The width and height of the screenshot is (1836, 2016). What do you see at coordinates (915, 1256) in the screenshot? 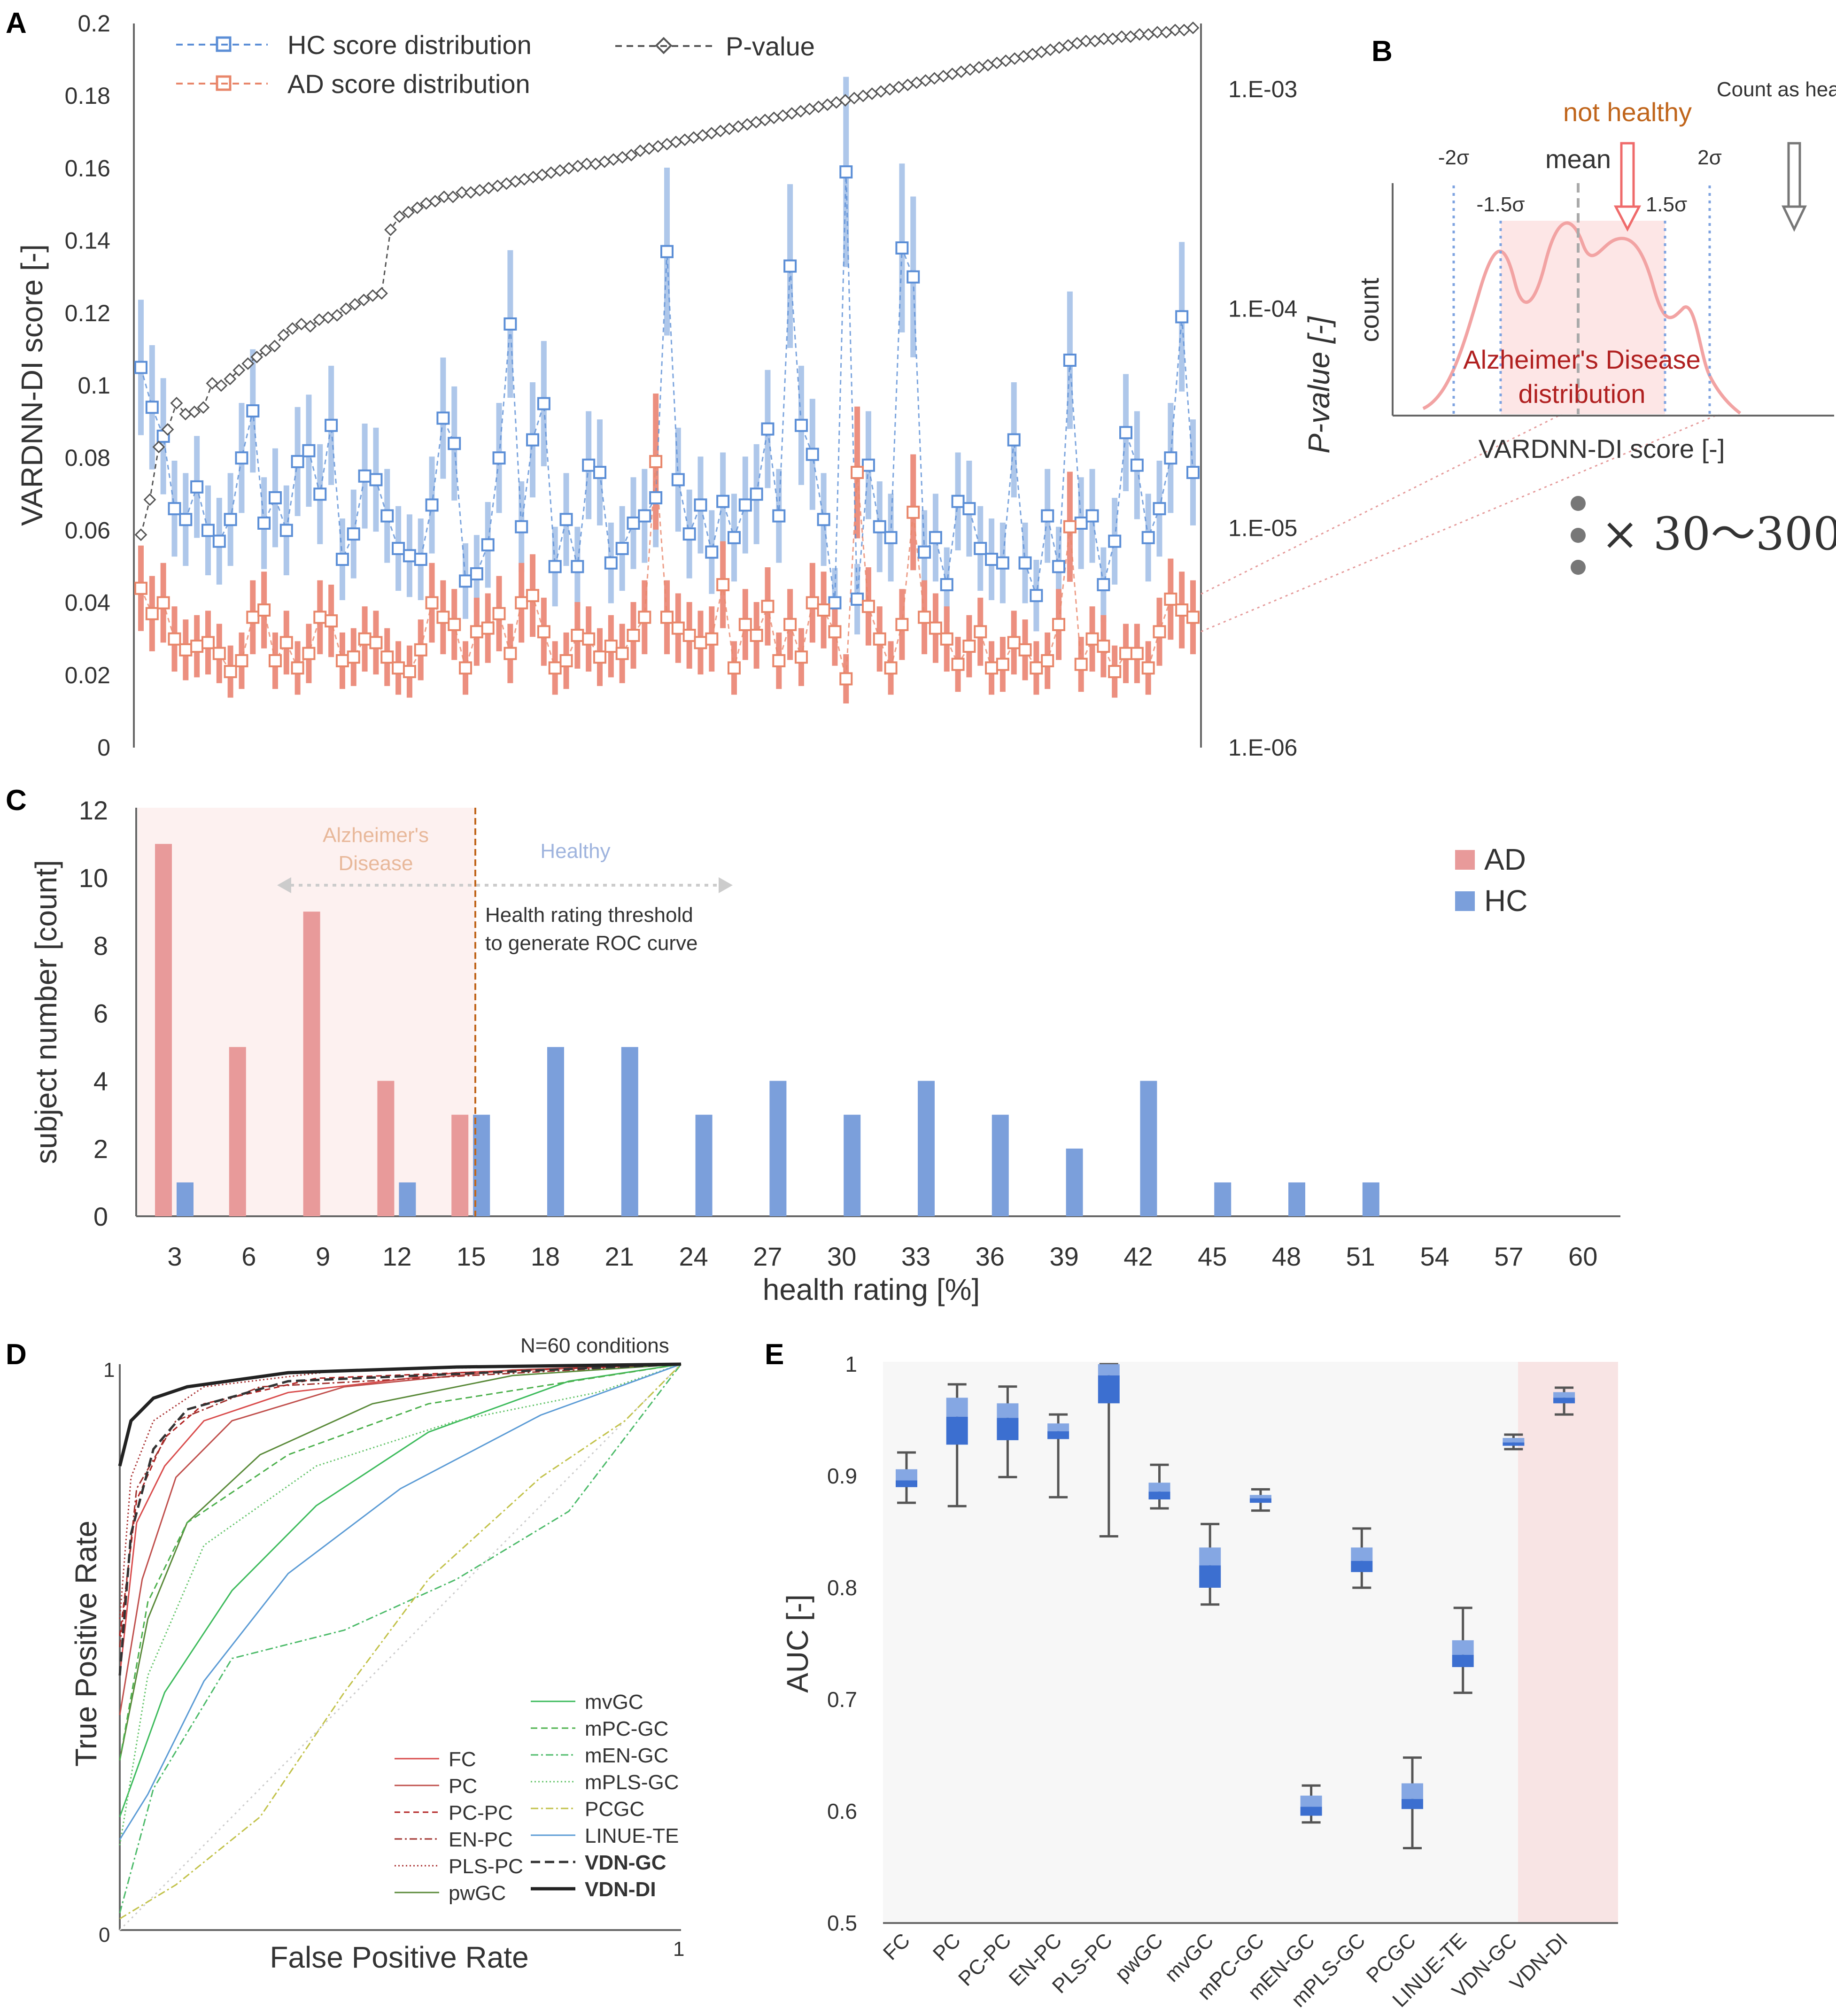
I see `c-x-tick-33: 33` at bounding box center [915, 1256].